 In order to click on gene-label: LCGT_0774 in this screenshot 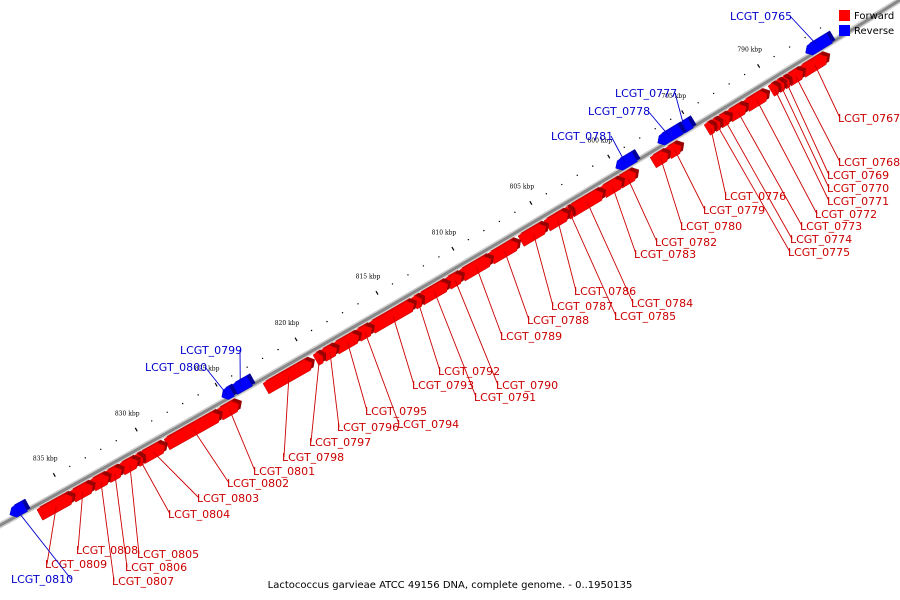, I will do `click(821, 239)`.